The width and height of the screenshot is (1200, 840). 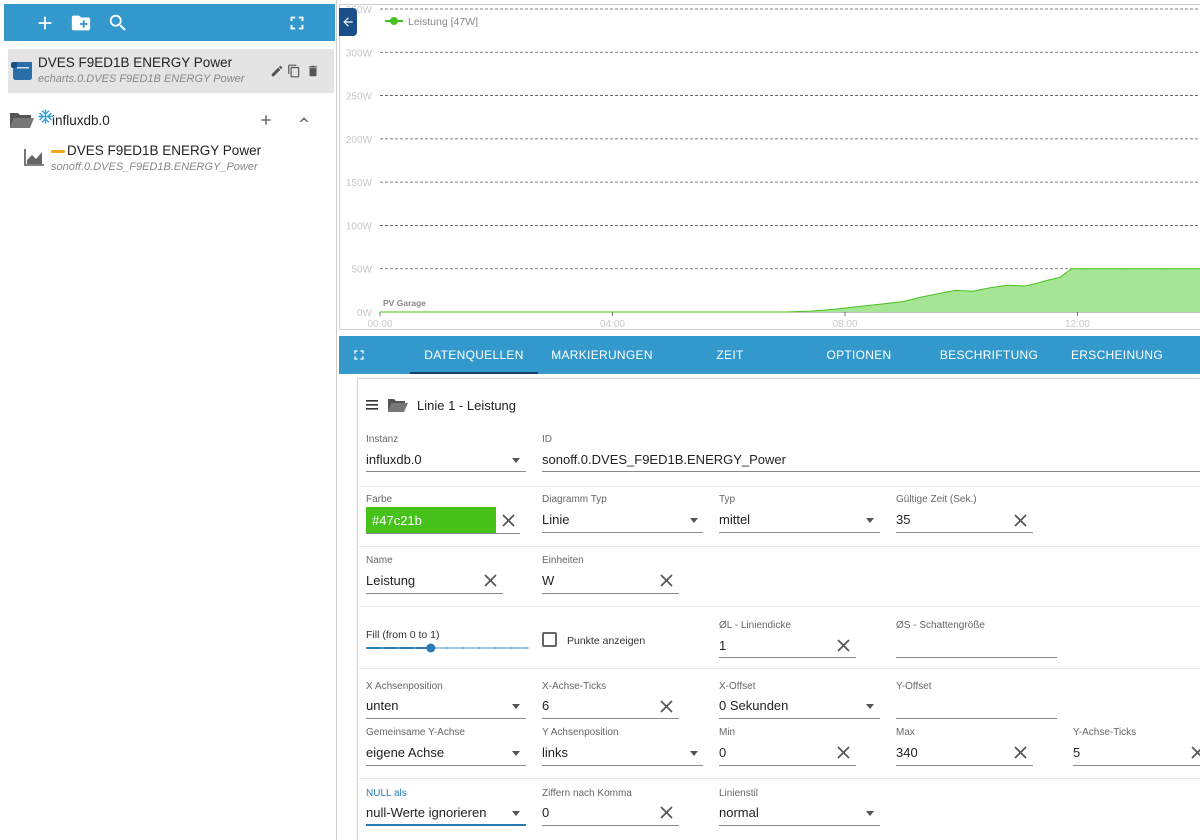 What do you see at coordinates (372, 404) in the screenshot?
I see `drag-handle-icon` at bounding box center [372, 404].